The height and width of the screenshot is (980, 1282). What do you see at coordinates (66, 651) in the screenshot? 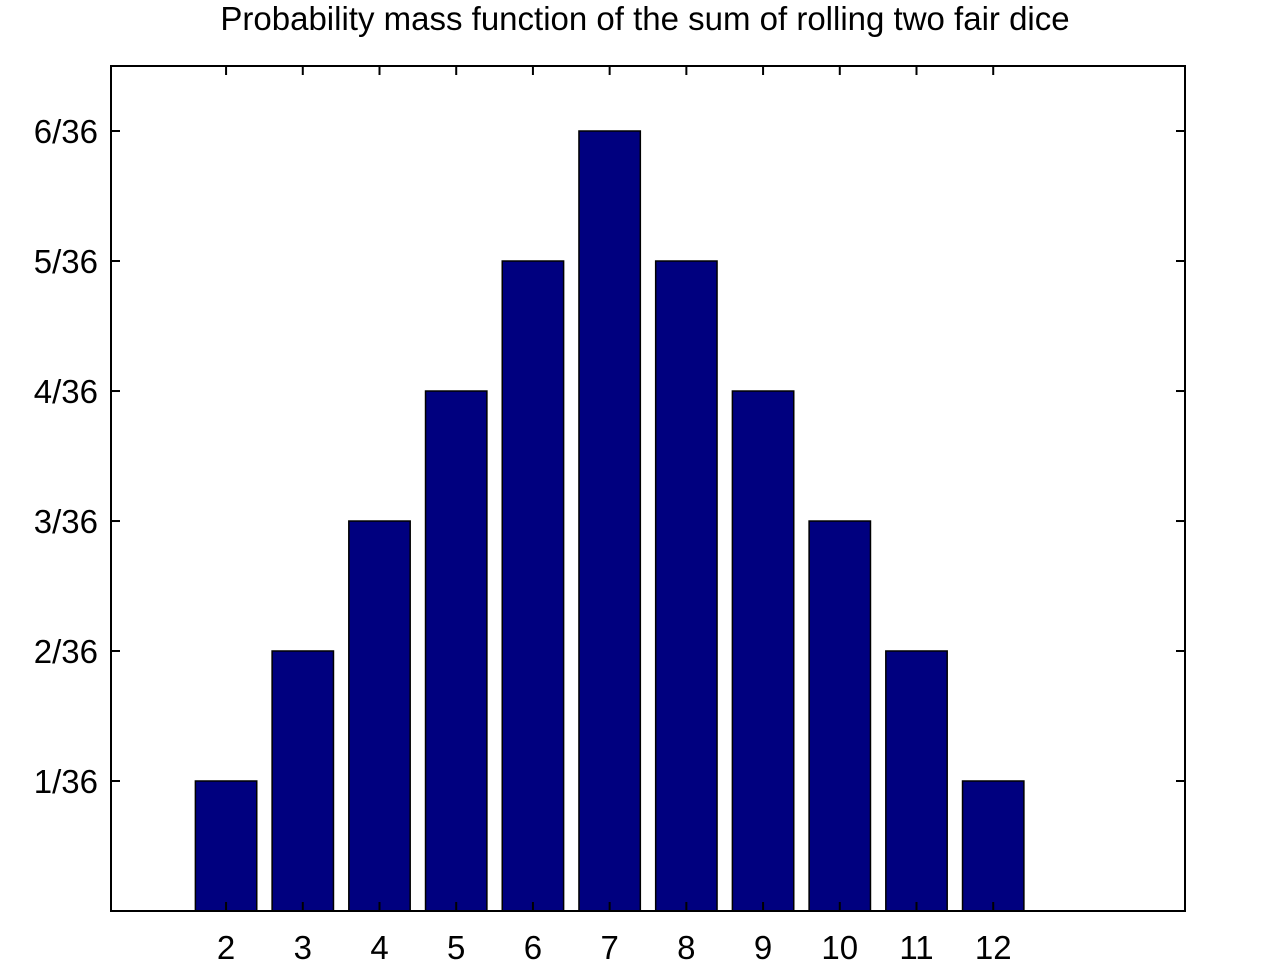
I see `y-tick-label: 2/36` at bounding box center [66, 651].